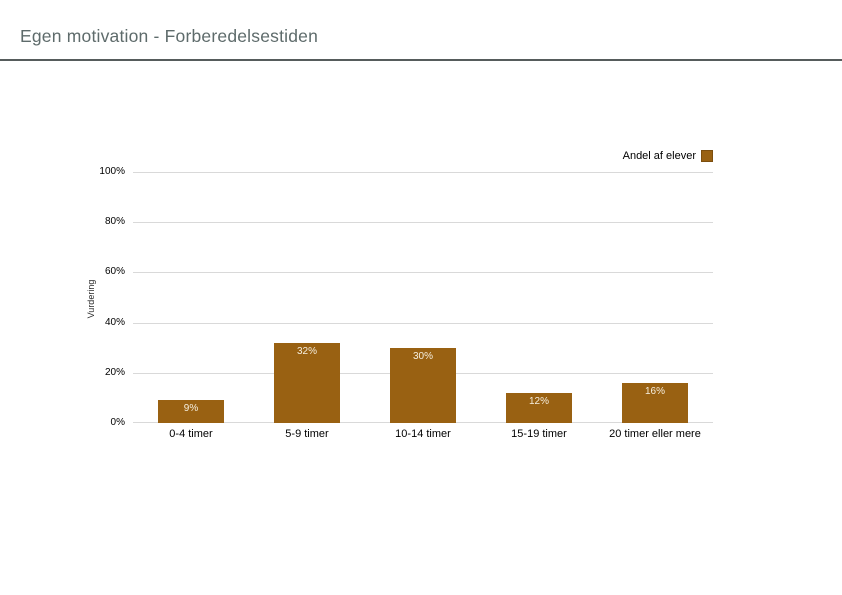 The height and width of the screenshot is (595, 842). I want to click on bar-value-label: 32%, so click(306, 351).